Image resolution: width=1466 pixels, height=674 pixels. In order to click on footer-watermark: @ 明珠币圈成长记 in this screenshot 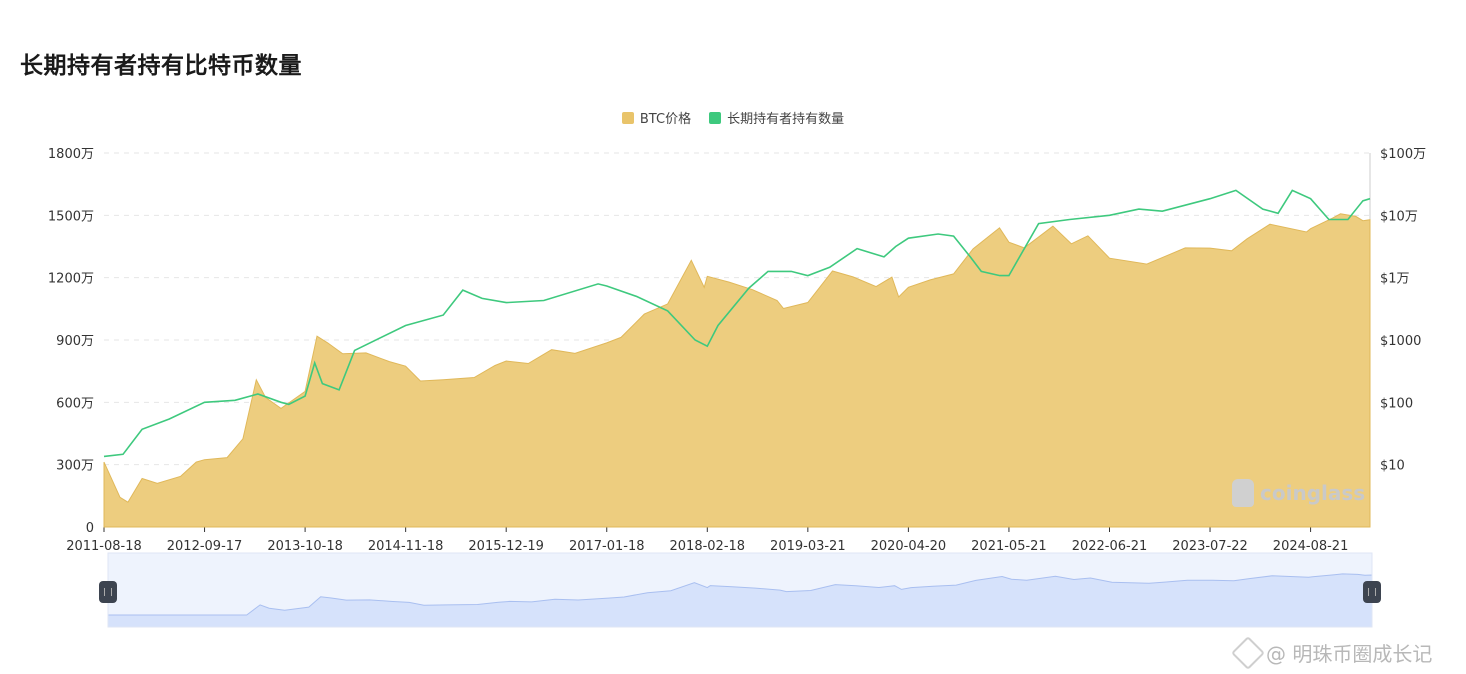, I will do `click(1332, 652)`.